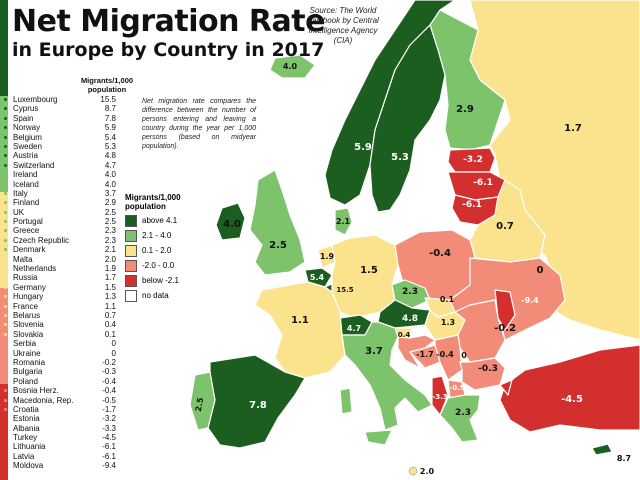  What do you see at coordinates (25, 438) in the screenshot?
I see `country-name: Turkey` at bounding box center [25, 438].